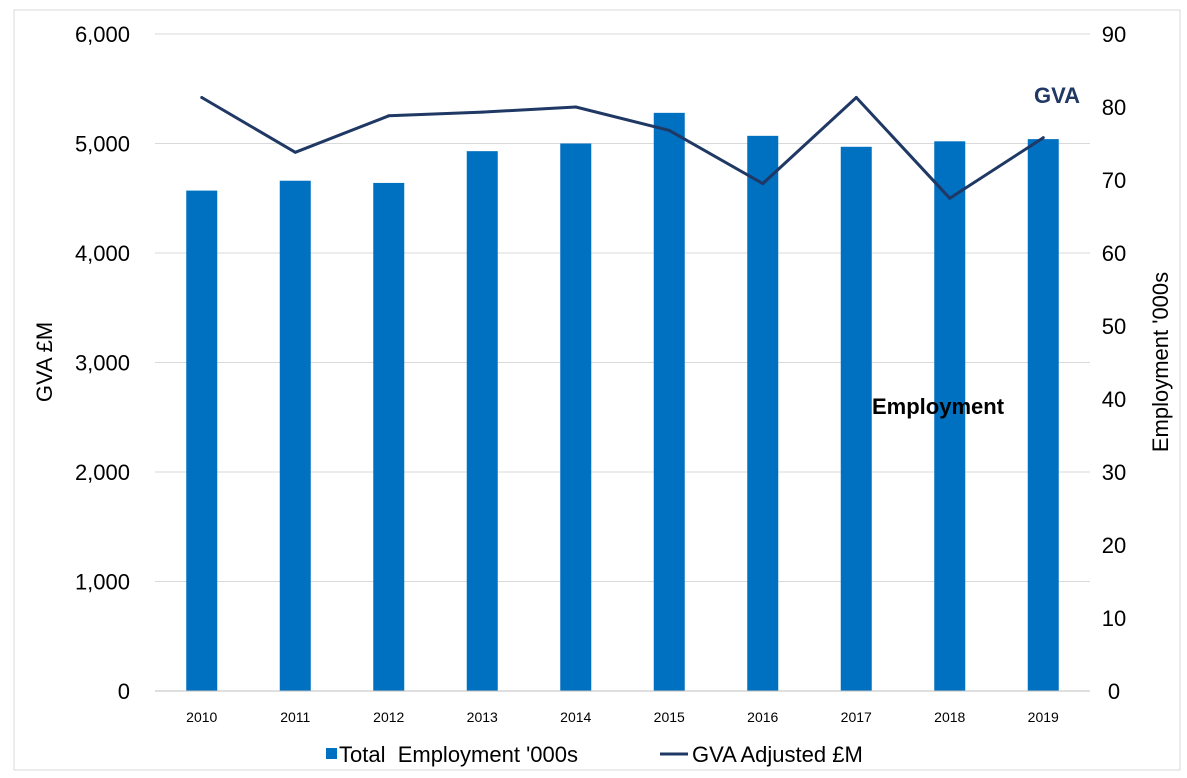 The image size is (1187, 778). What do you see at coordinates (482, 421) in the screenshot?
I see `bar-2013` at bounding box center [482, 421].